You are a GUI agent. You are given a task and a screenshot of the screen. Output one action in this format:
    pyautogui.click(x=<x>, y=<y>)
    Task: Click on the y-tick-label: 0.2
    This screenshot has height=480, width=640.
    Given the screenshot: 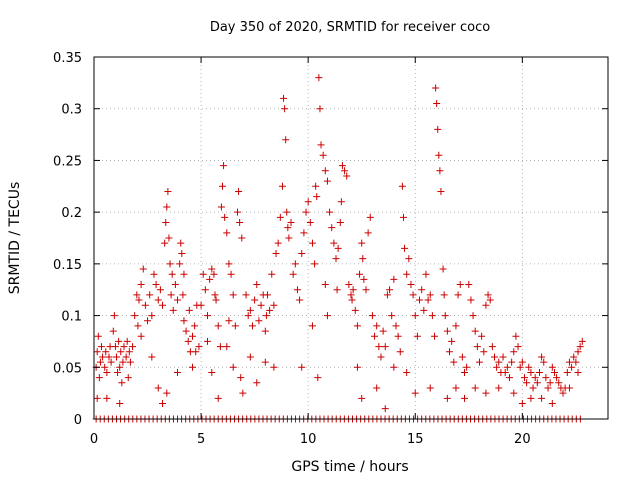 What is the action you would take?
    pyautogui.click(x=71, y=213)
    